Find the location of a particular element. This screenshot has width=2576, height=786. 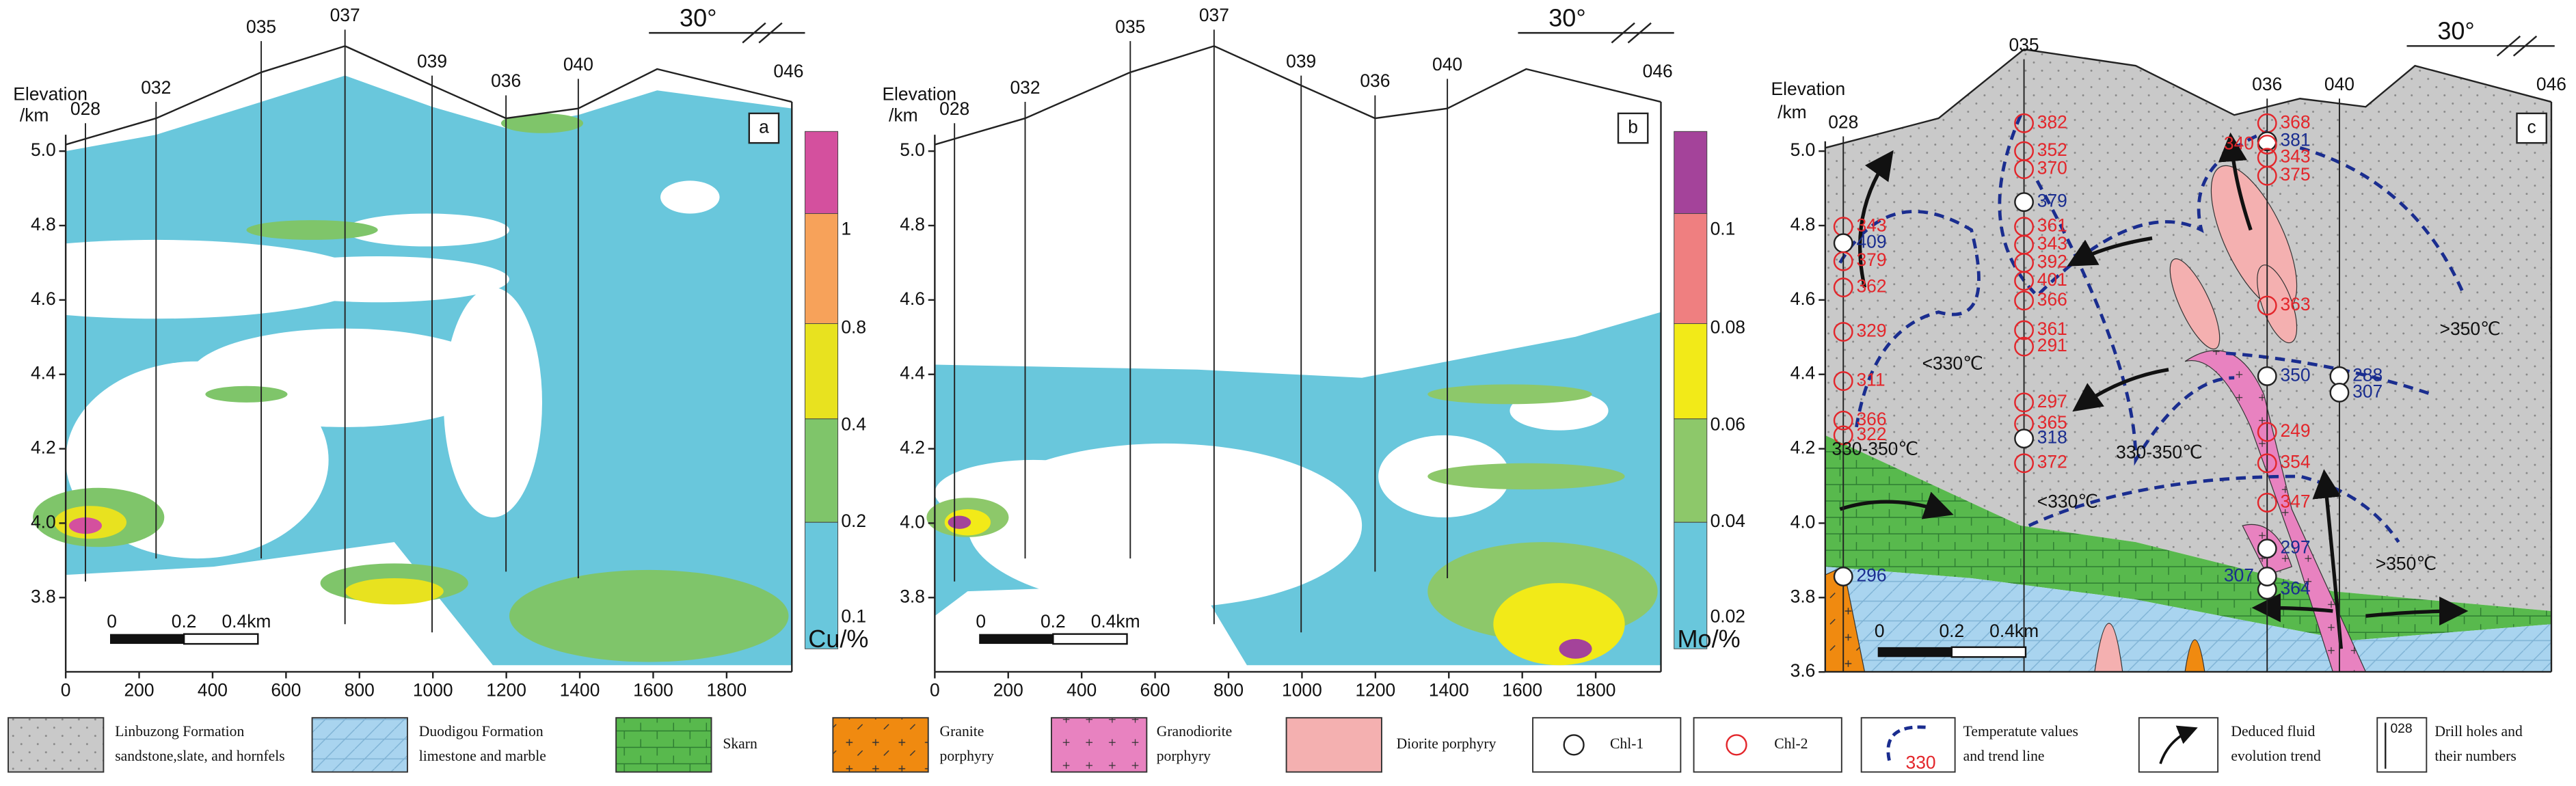

sample-temp: 343 is located at coordinates (1871, 225).